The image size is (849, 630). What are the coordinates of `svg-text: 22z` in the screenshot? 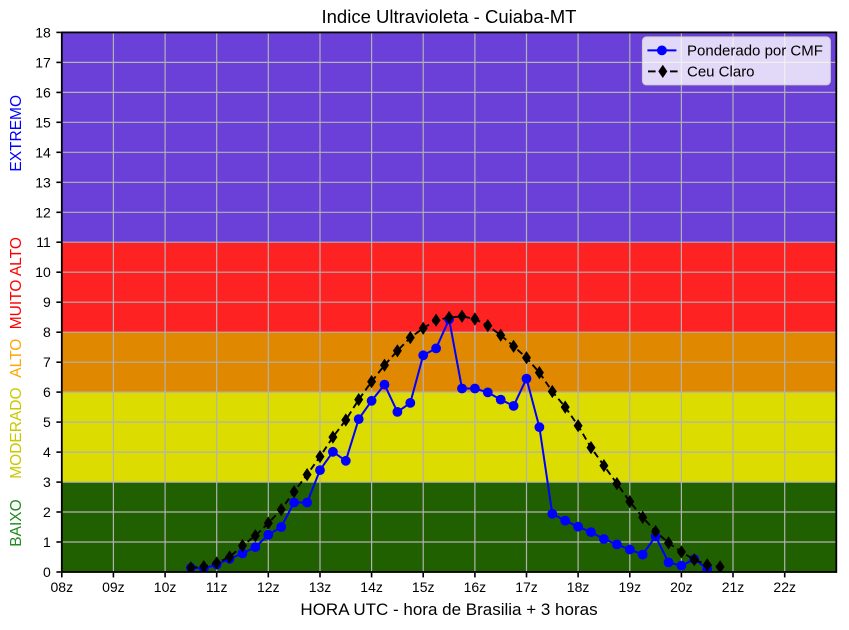 It's located at (784, 587).